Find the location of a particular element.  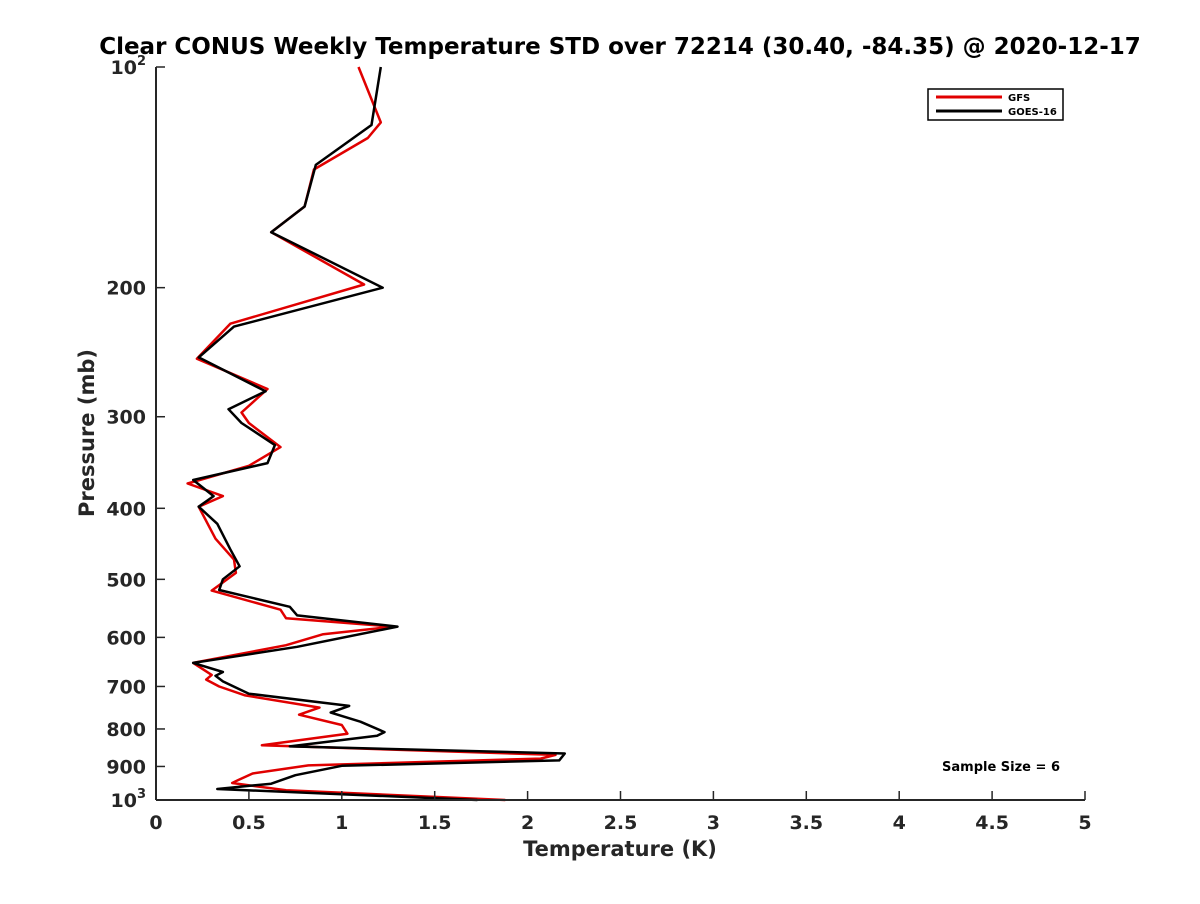

y-tick-label: 10² is located at coordinates (129, 66).